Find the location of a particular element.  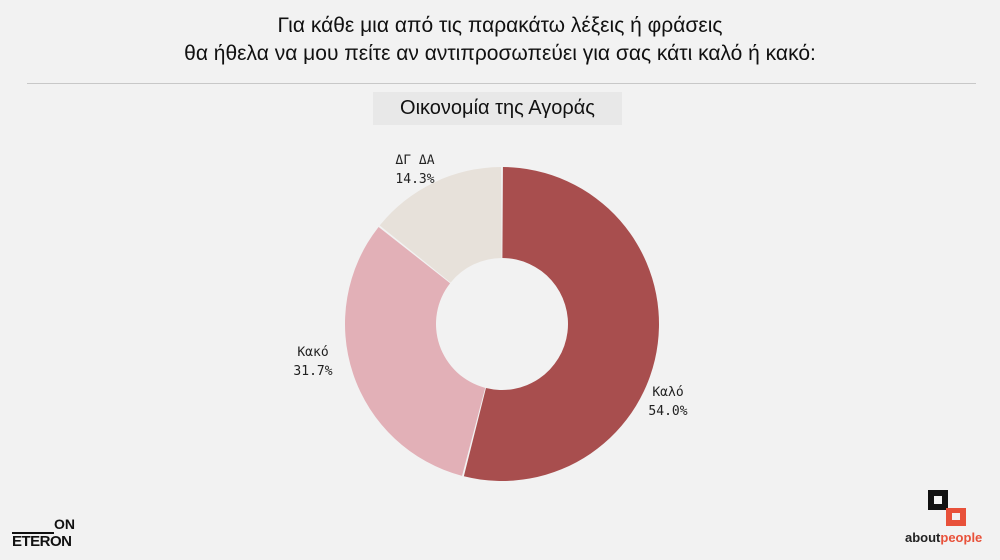

slice-kako is located at coordinates (415, 351).